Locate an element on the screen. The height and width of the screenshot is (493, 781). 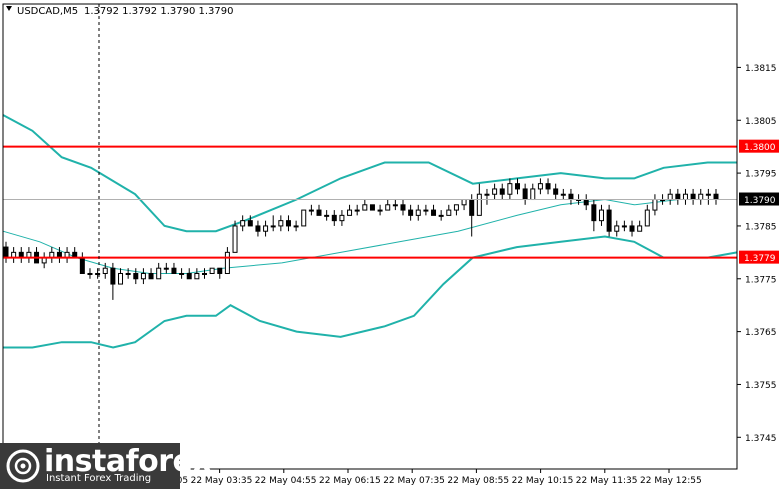
x-tick-label: 22 May 03:35 is located at coordinates (222, 481).